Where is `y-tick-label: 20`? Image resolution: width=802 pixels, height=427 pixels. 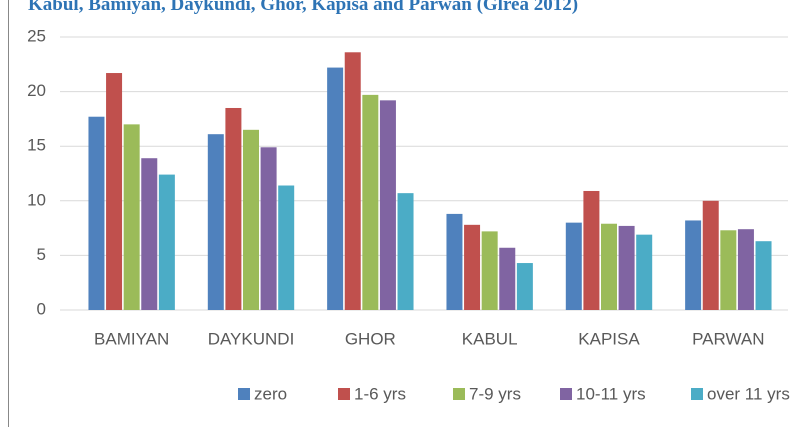
y-tick-label: 20 is located at coordinates (36, 90).